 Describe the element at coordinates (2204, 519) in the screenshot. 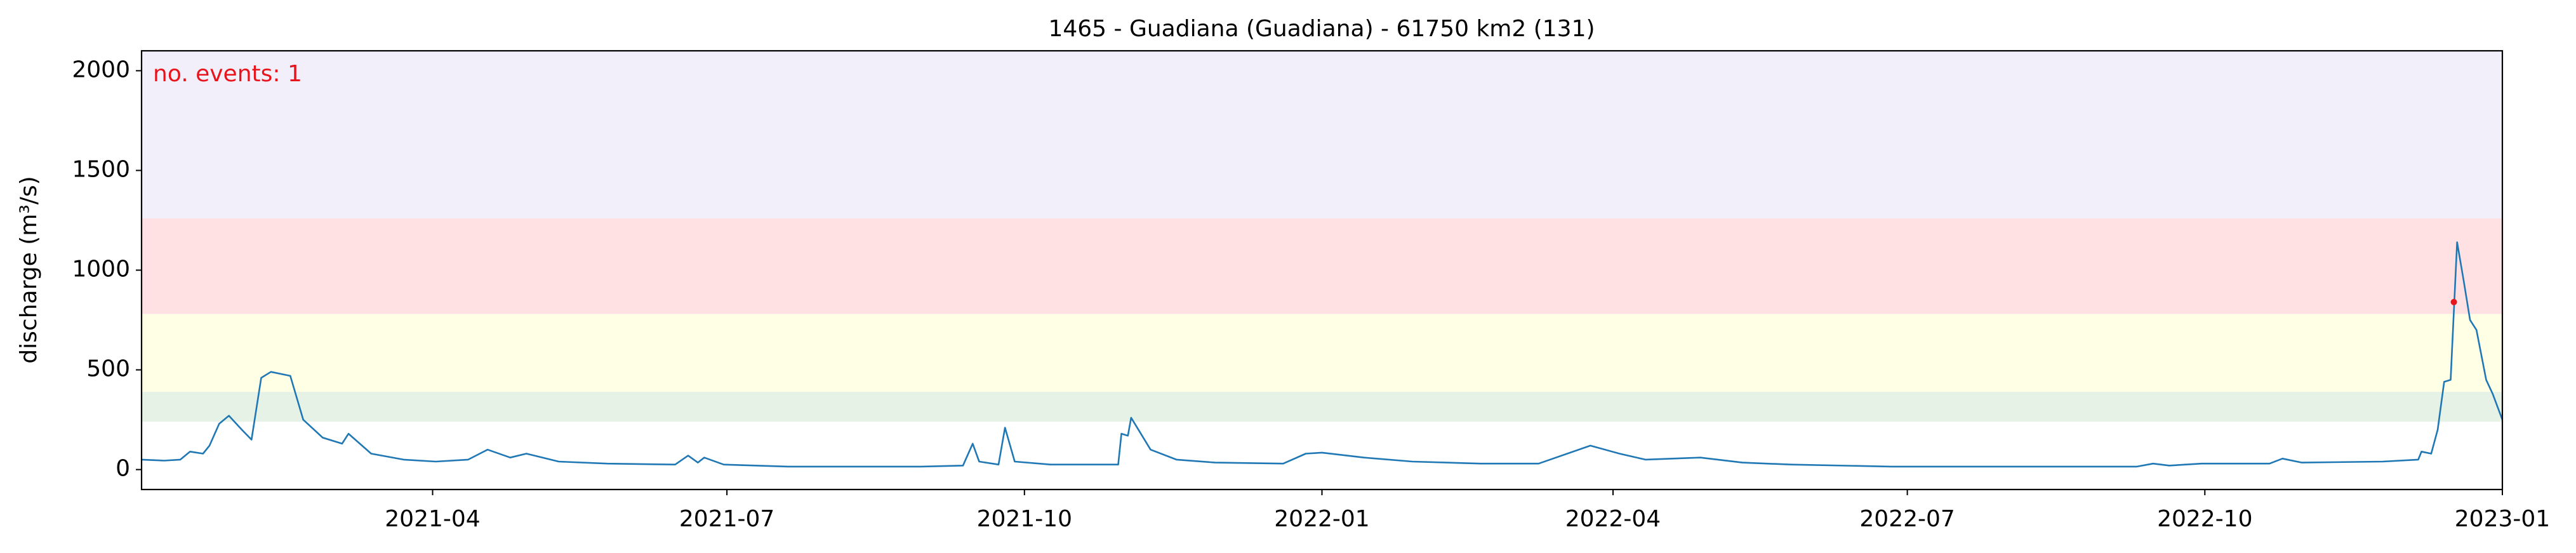

I see `x-tick-label: 2022-10` at that location.